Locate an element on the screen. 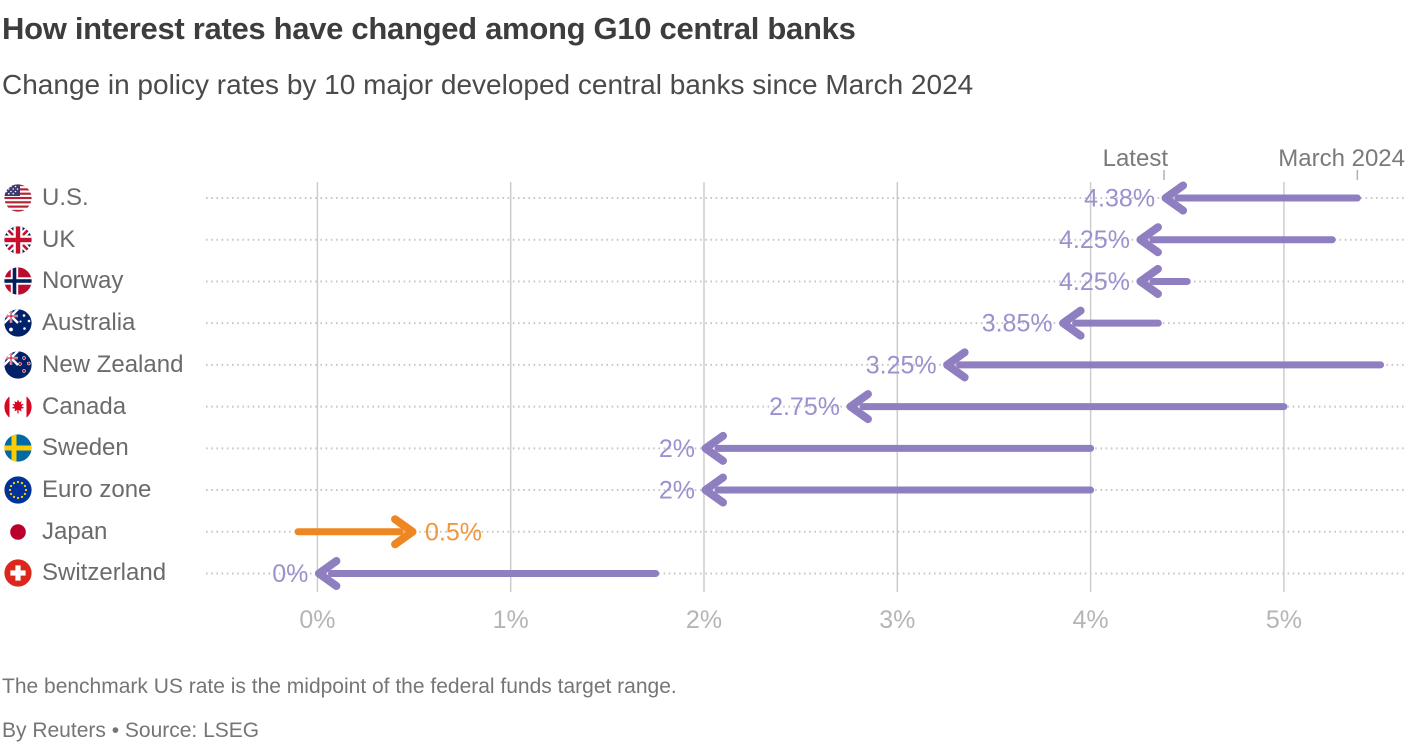 The height and width of the screenshot is (744, 1420). country-row-us: U.S. is located at coordinates (46, 198).